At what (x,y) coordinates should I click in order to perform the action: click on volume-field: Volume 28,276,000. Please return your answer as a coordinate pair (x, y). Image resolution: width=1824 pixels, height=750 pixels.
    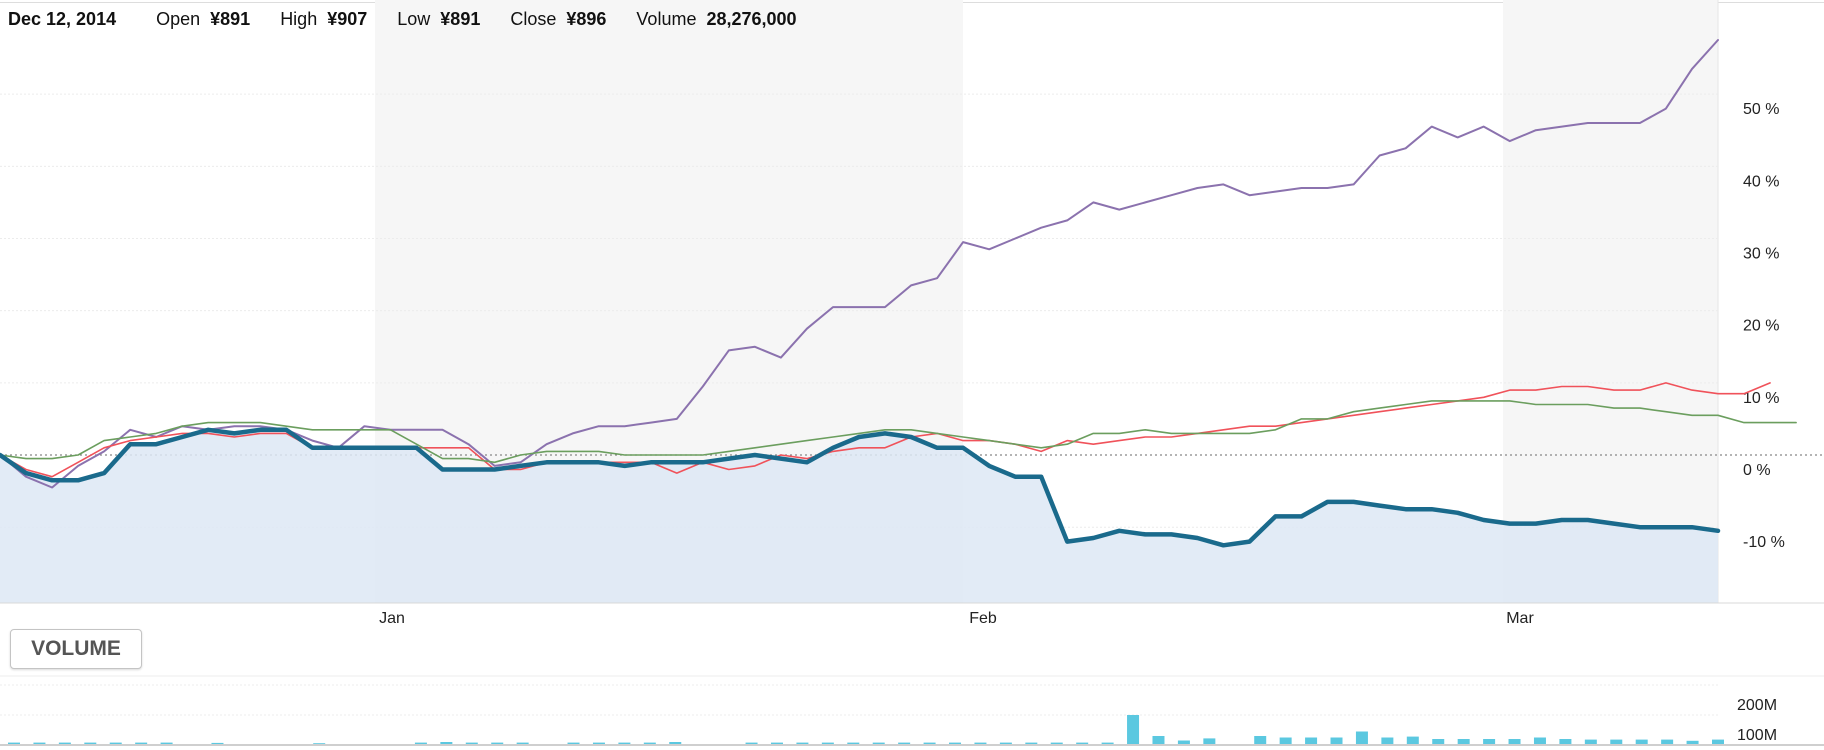
    Looking at the image, I should click on (716, 19).